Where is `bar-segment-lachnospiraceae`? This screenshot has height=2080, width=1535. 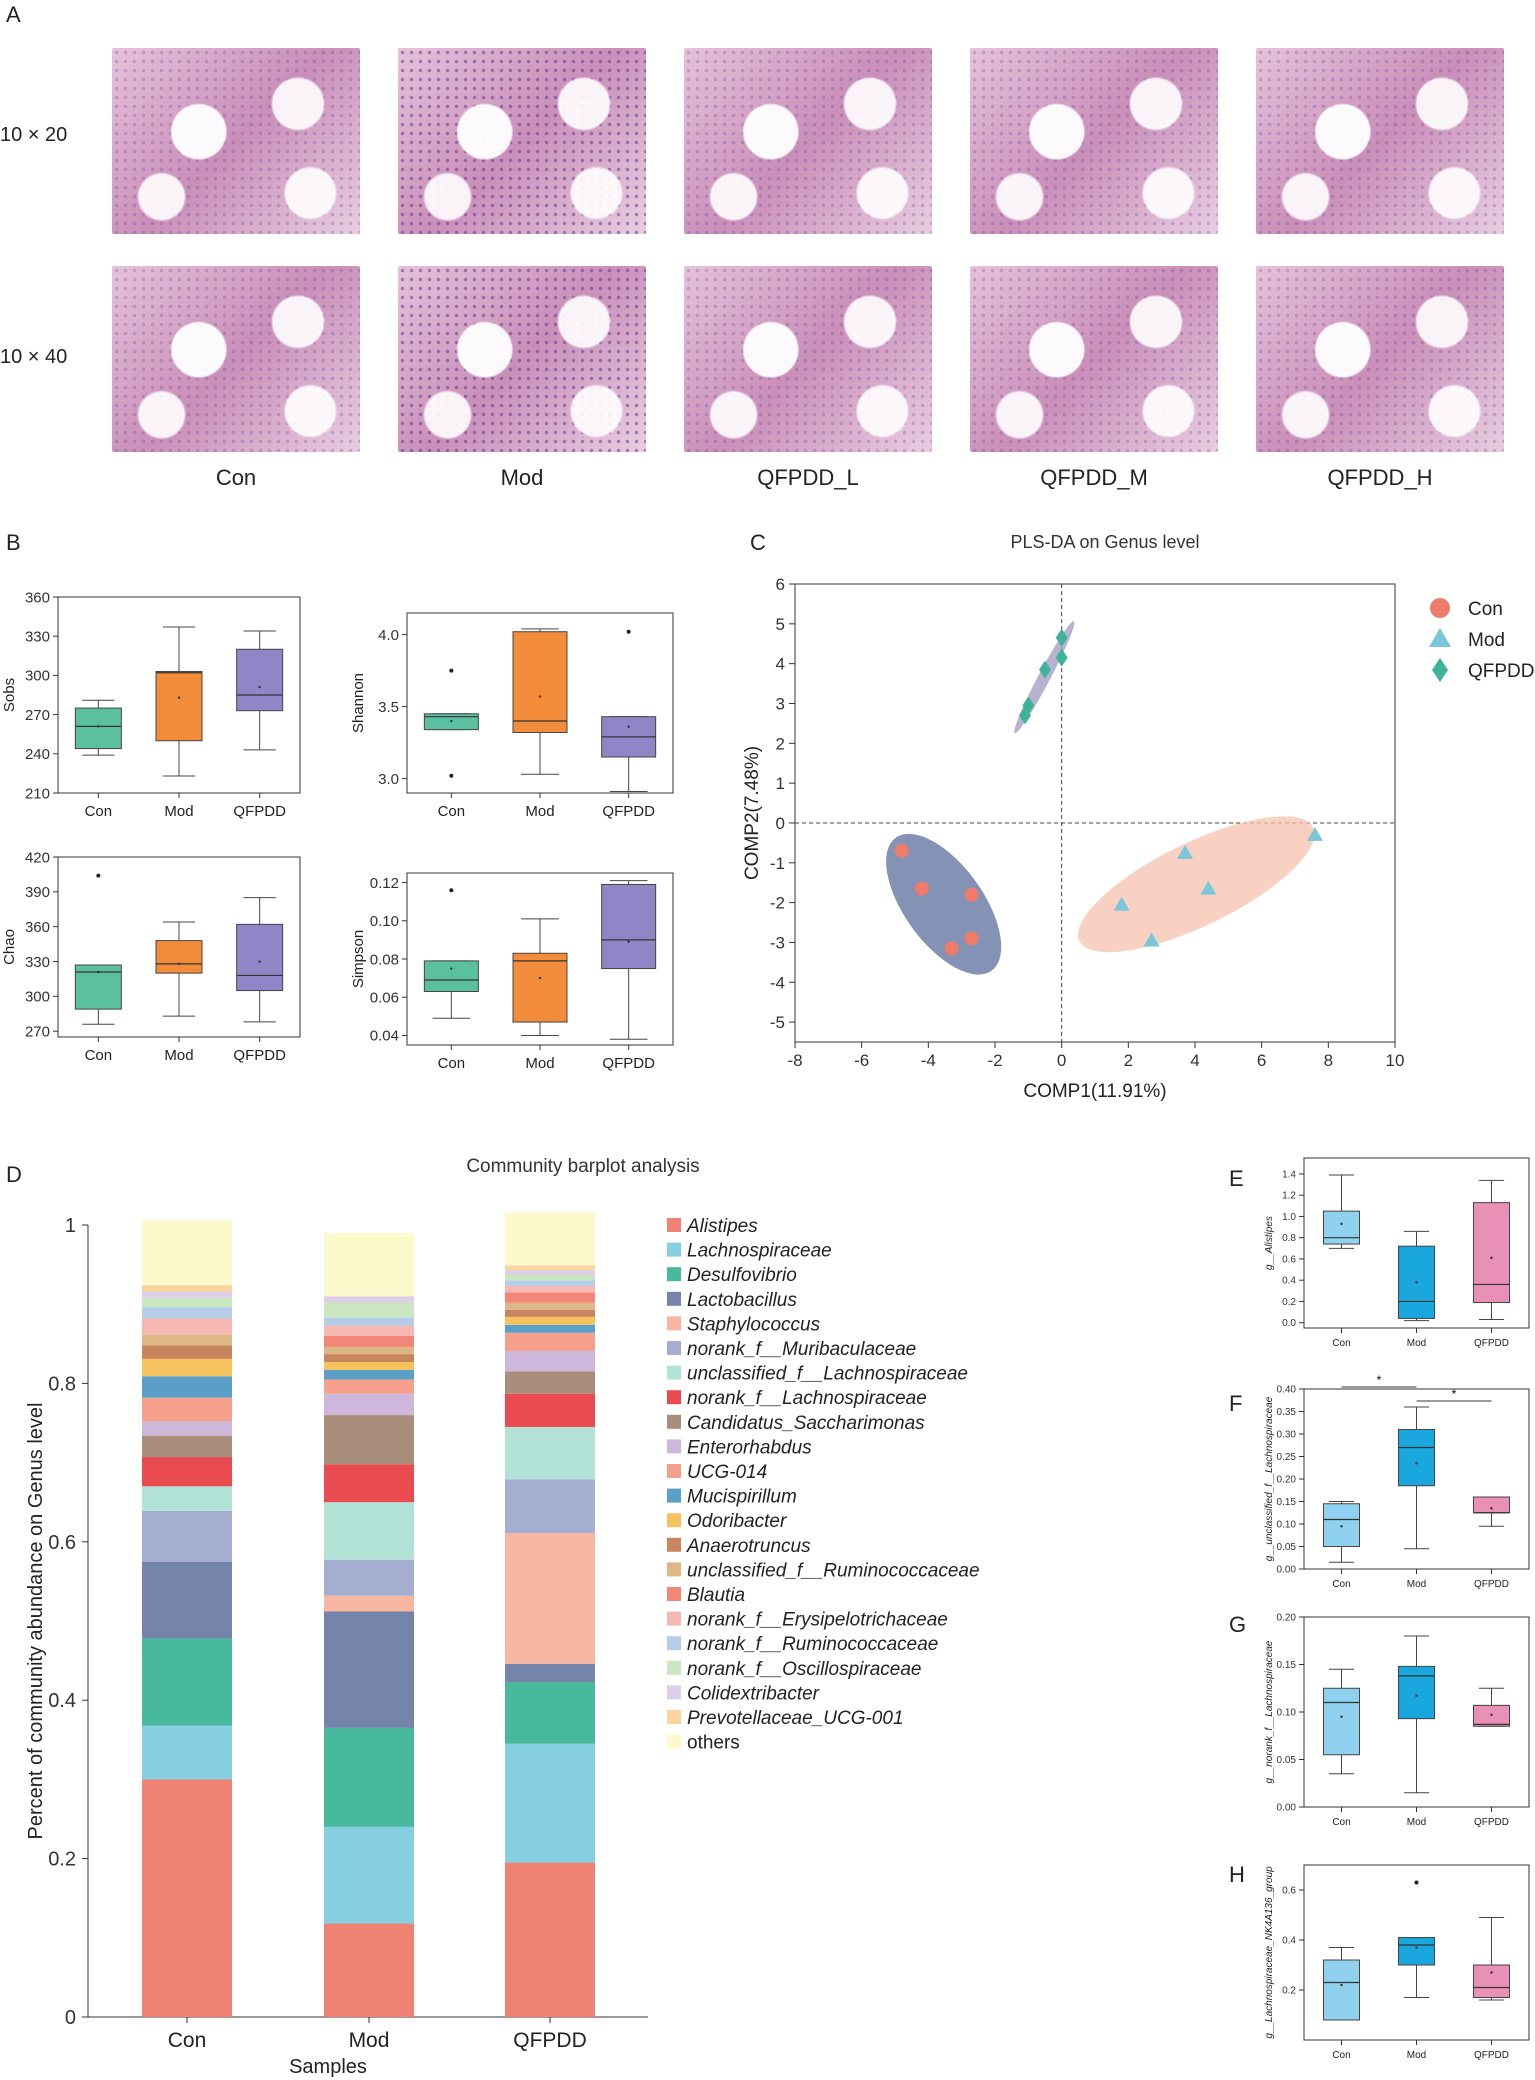
bar-segment-lachnospiraceae is located at coordinates (550, 1803).